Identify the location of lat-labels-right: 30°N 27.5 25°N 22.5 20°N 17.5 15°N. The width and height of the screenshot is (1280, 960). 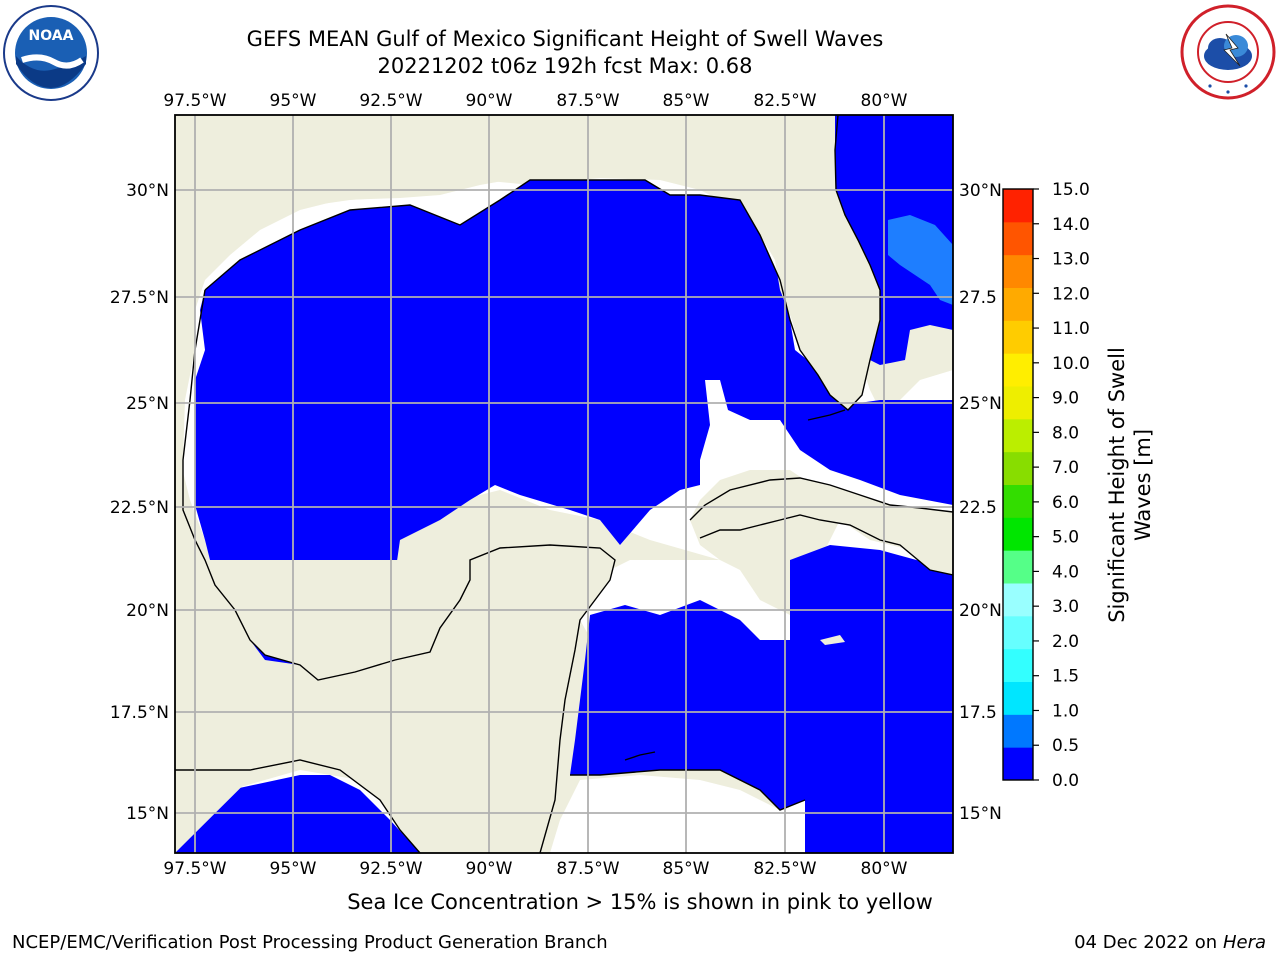
(980, 502).